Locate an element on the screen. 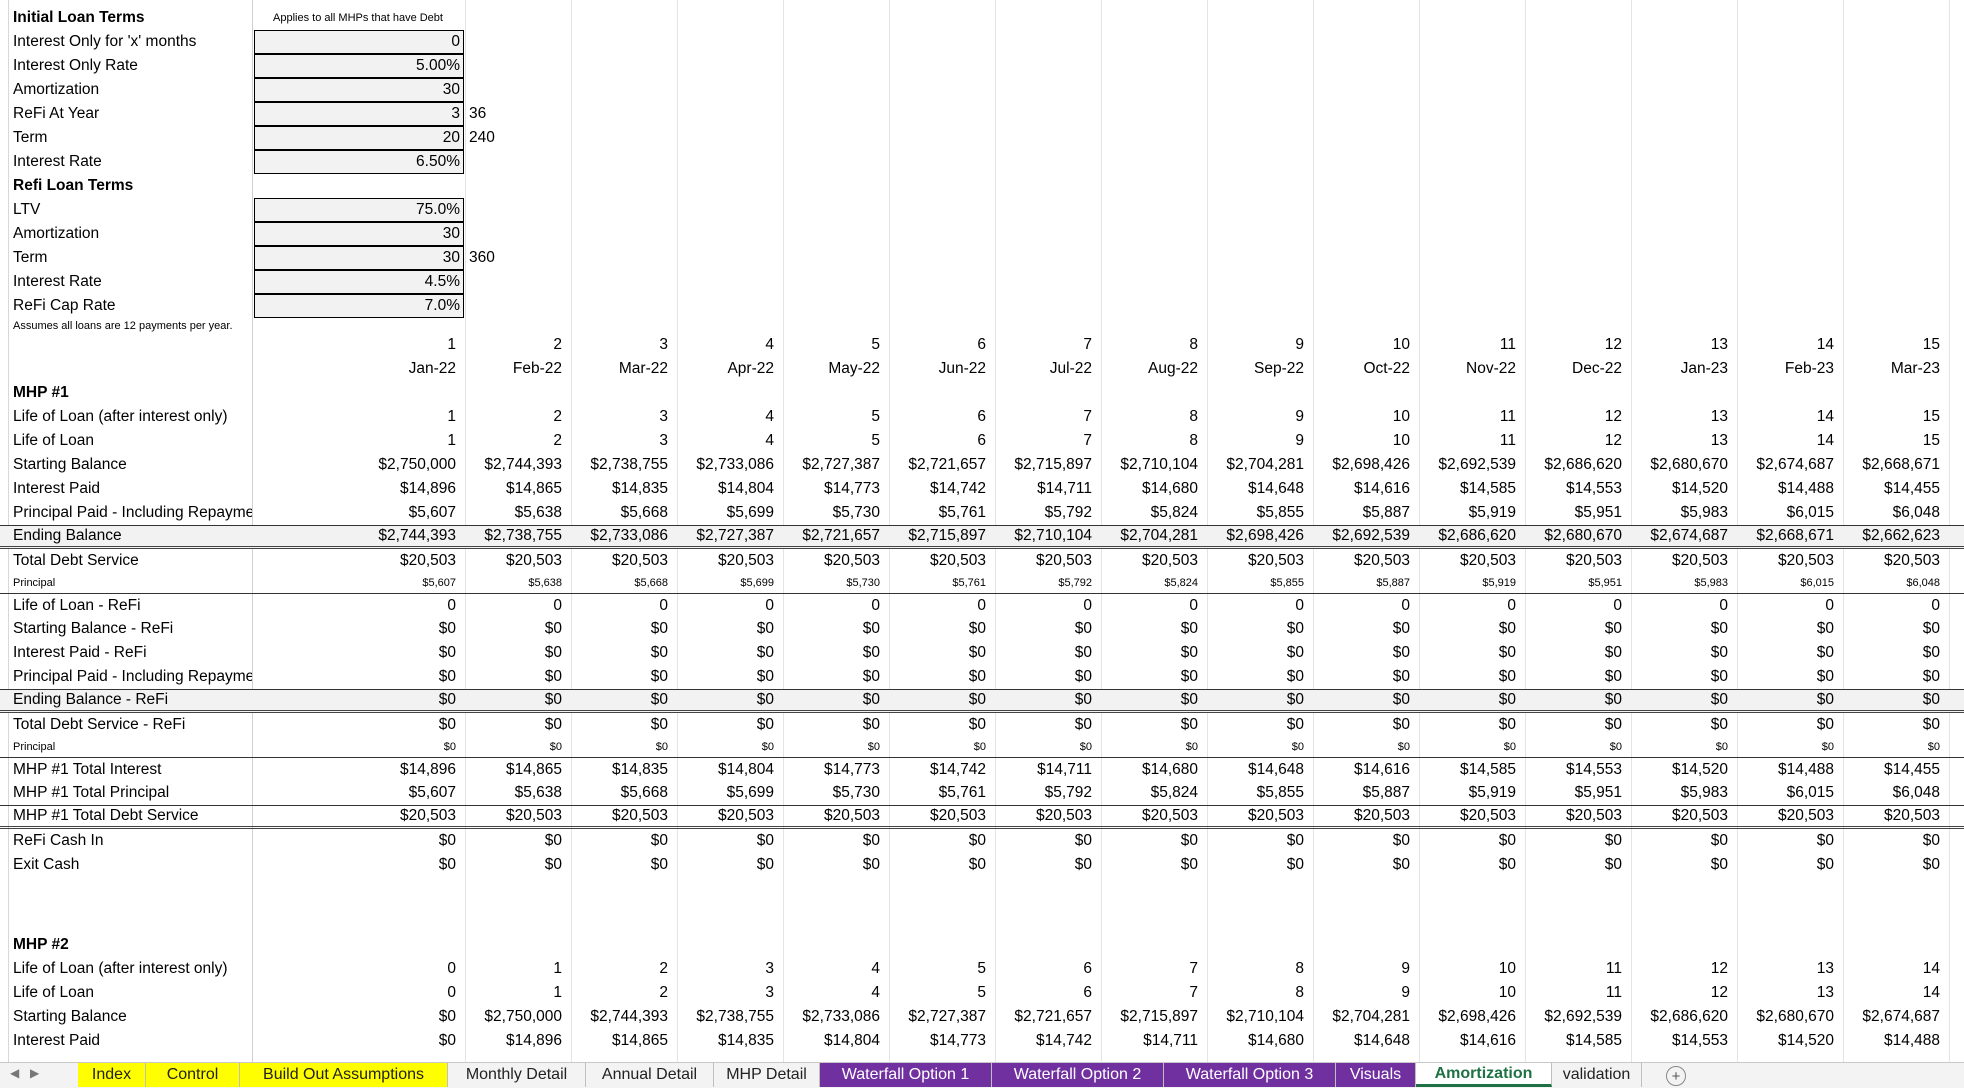 This screenshot has height=1088, width=1964. sheet-tab-build-out-assumptions: Build Out Assumptions is located at coordinates (344, 1075).